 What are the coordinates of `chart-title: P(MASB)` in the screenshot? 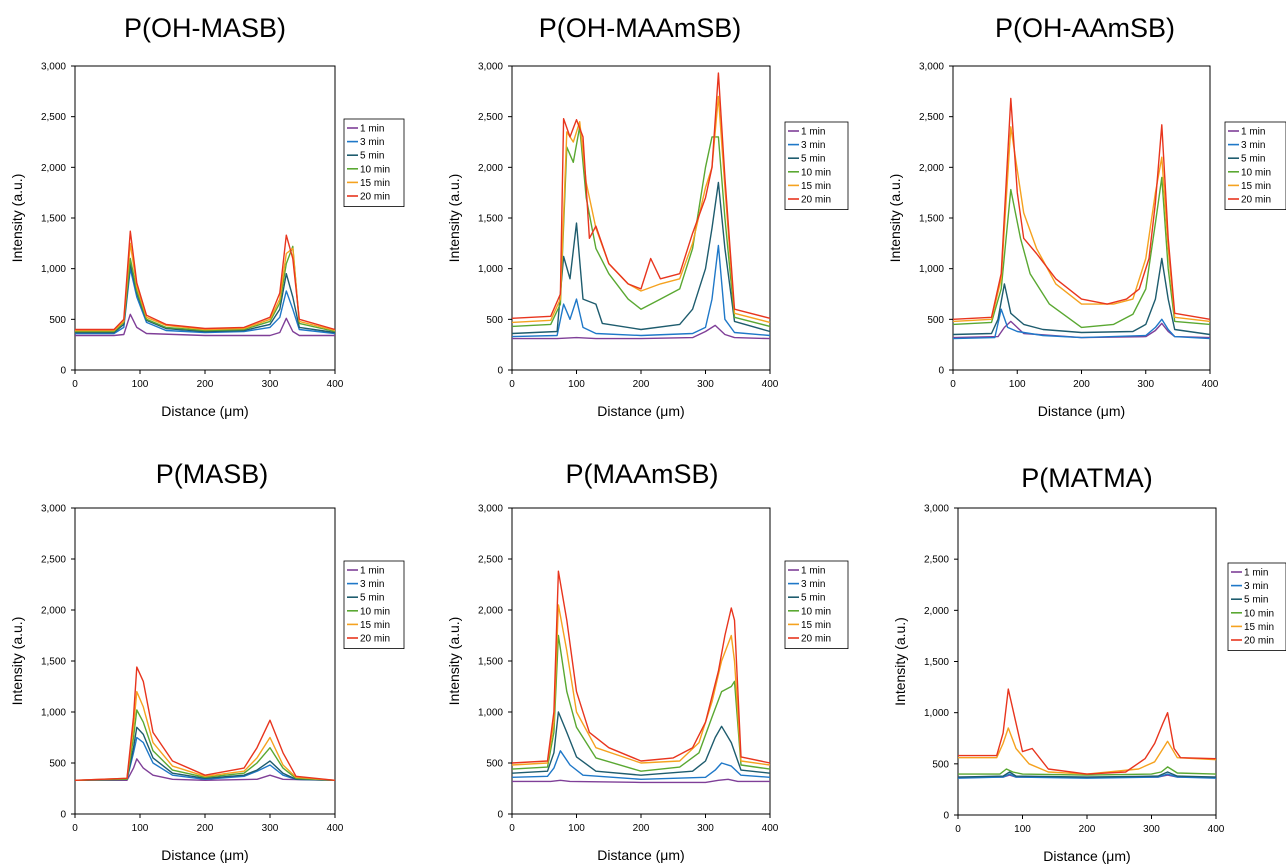 It's located at (212, 474).